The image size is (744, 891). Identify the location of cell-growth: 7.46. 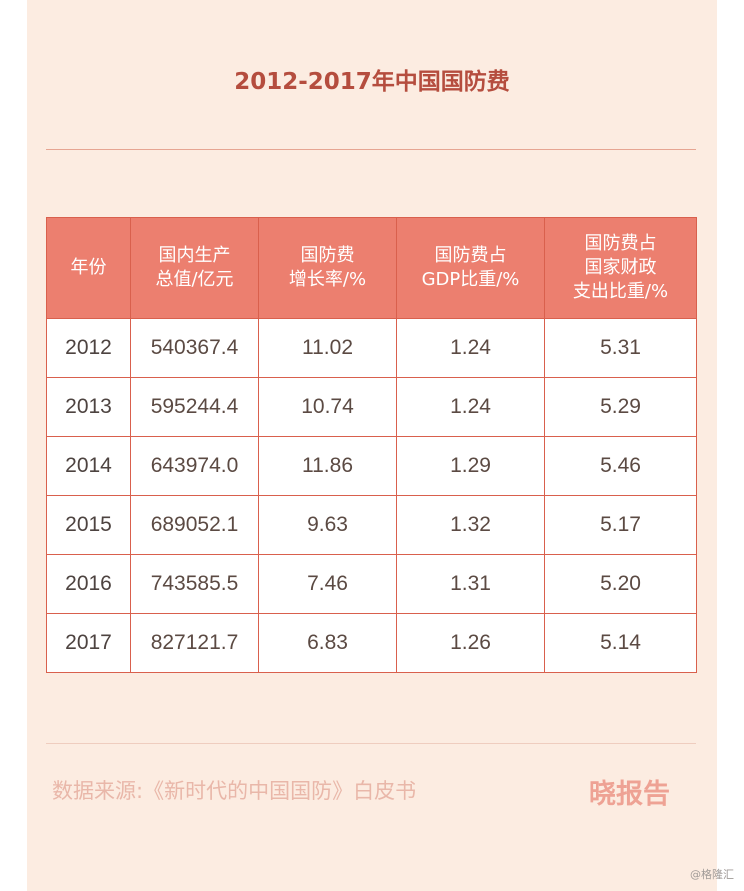
(327, 584).